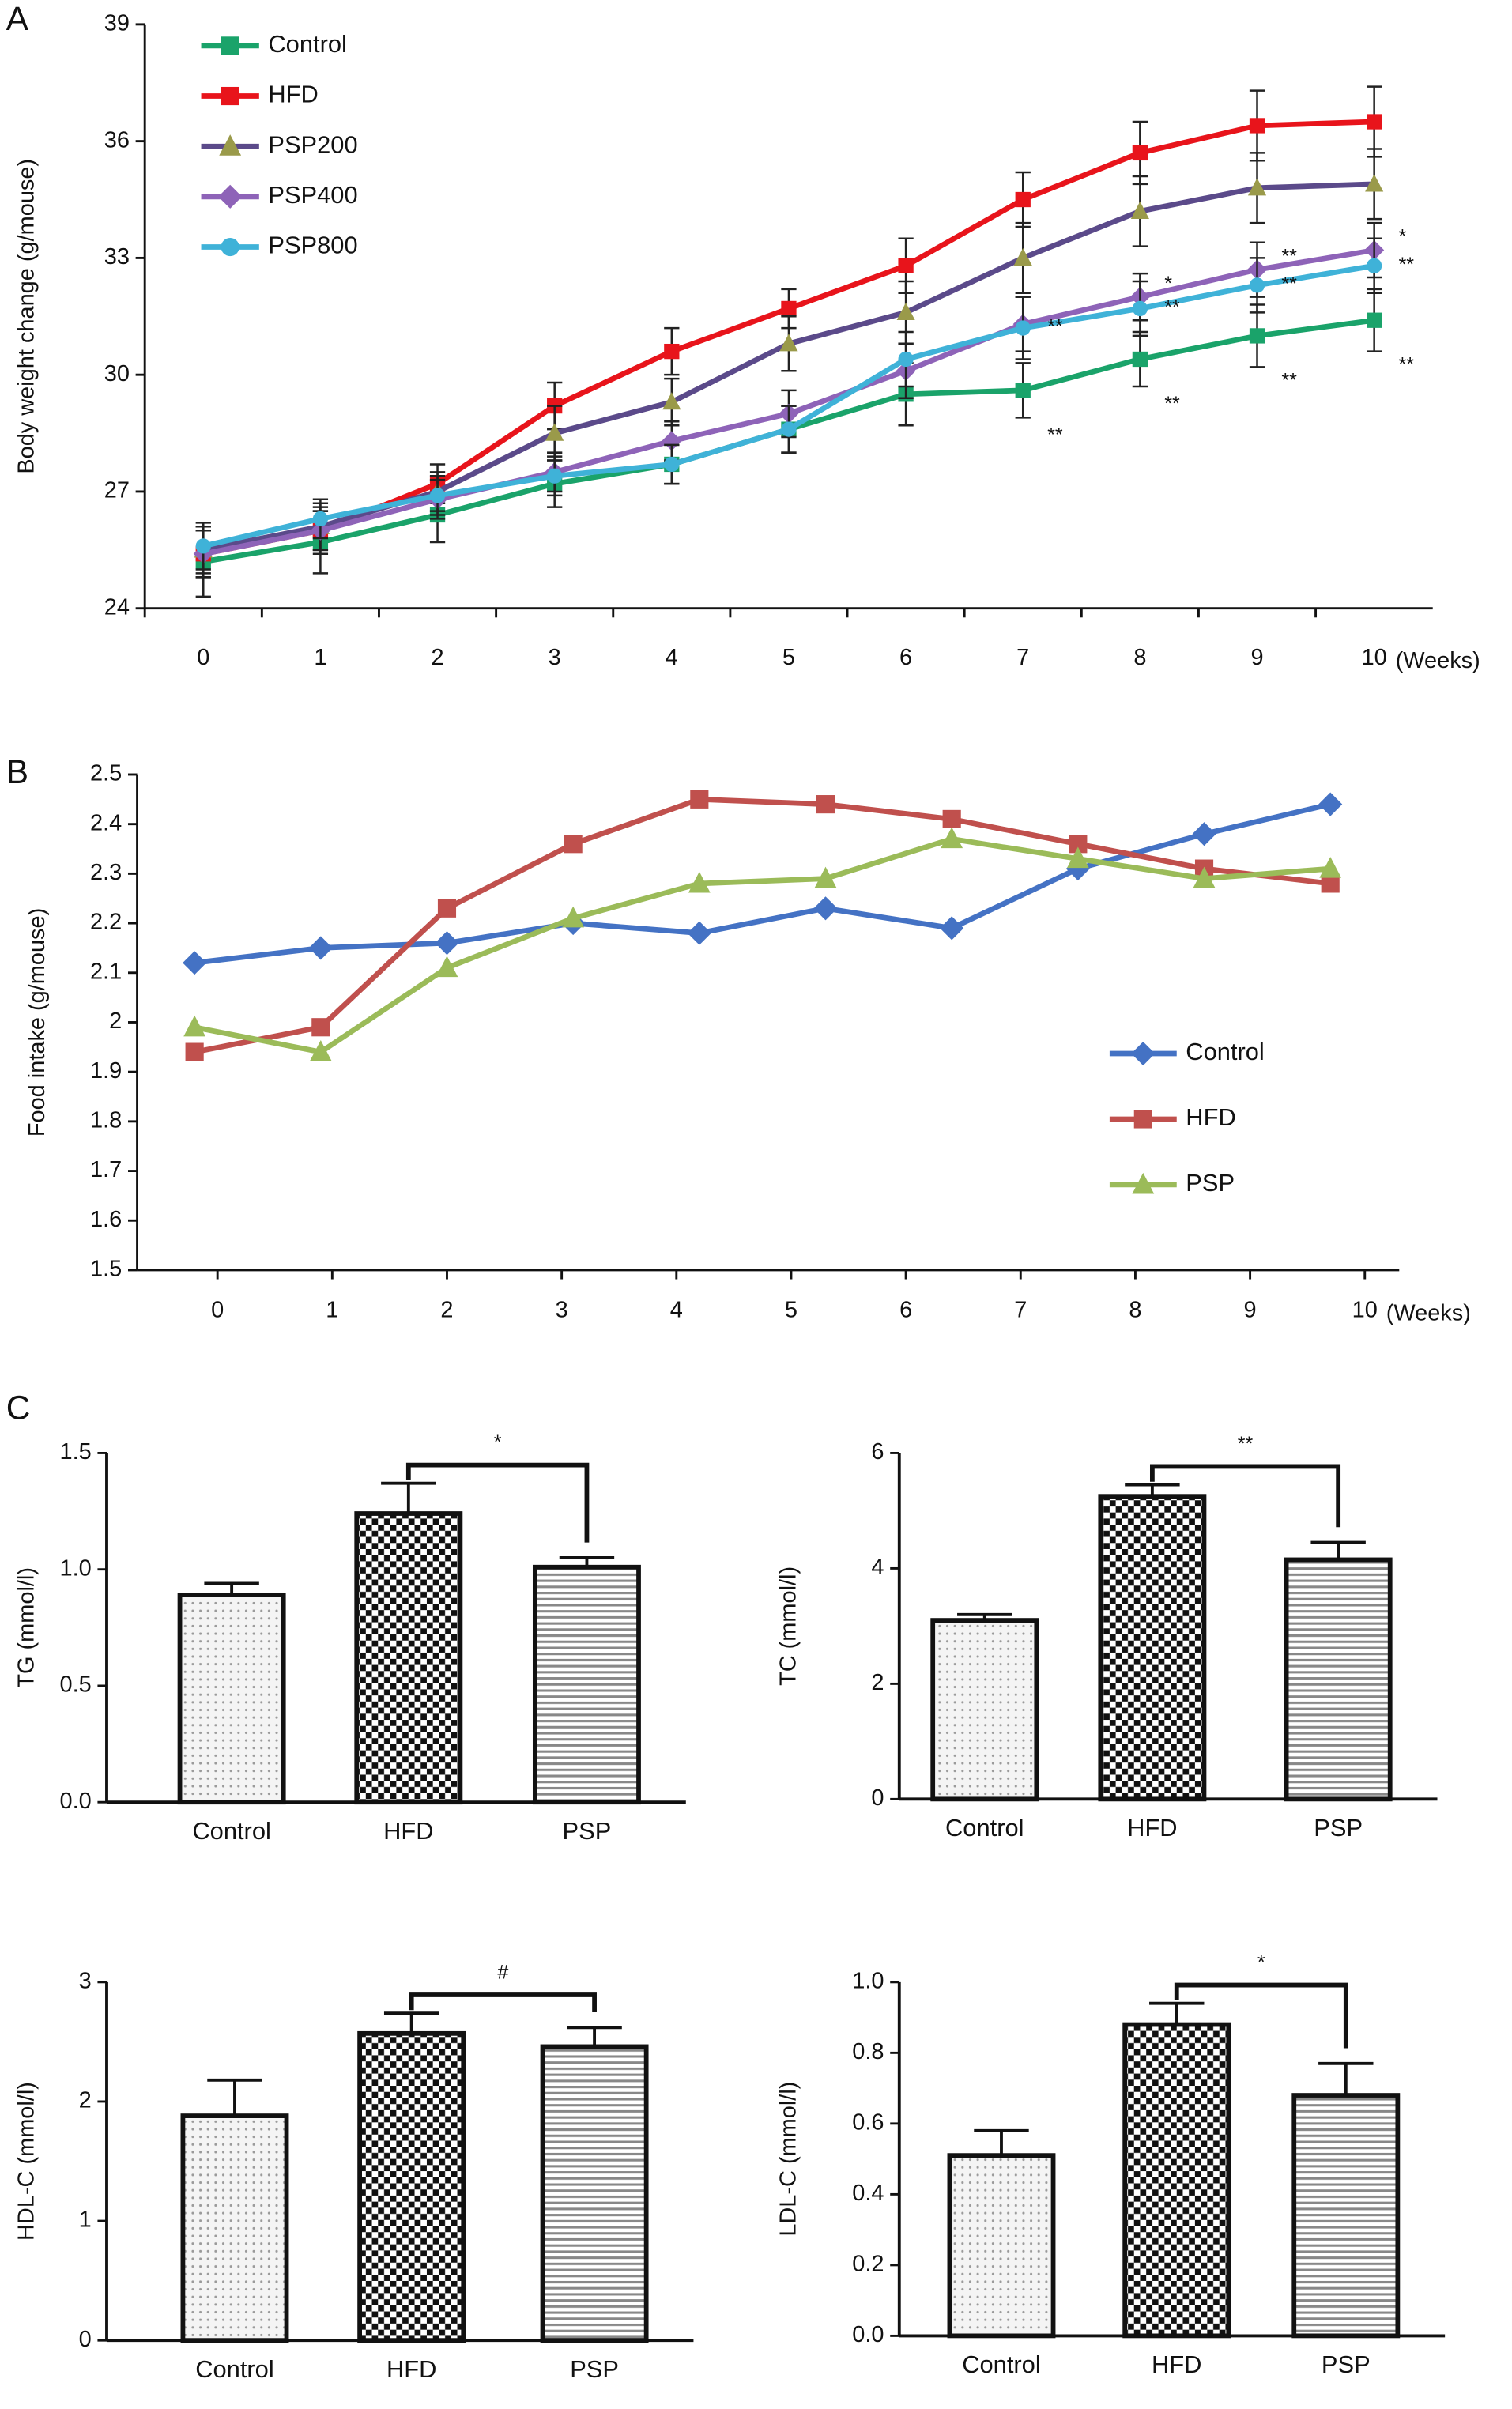  I want to click on y-tick-label: 2.3, so click(106, 872).